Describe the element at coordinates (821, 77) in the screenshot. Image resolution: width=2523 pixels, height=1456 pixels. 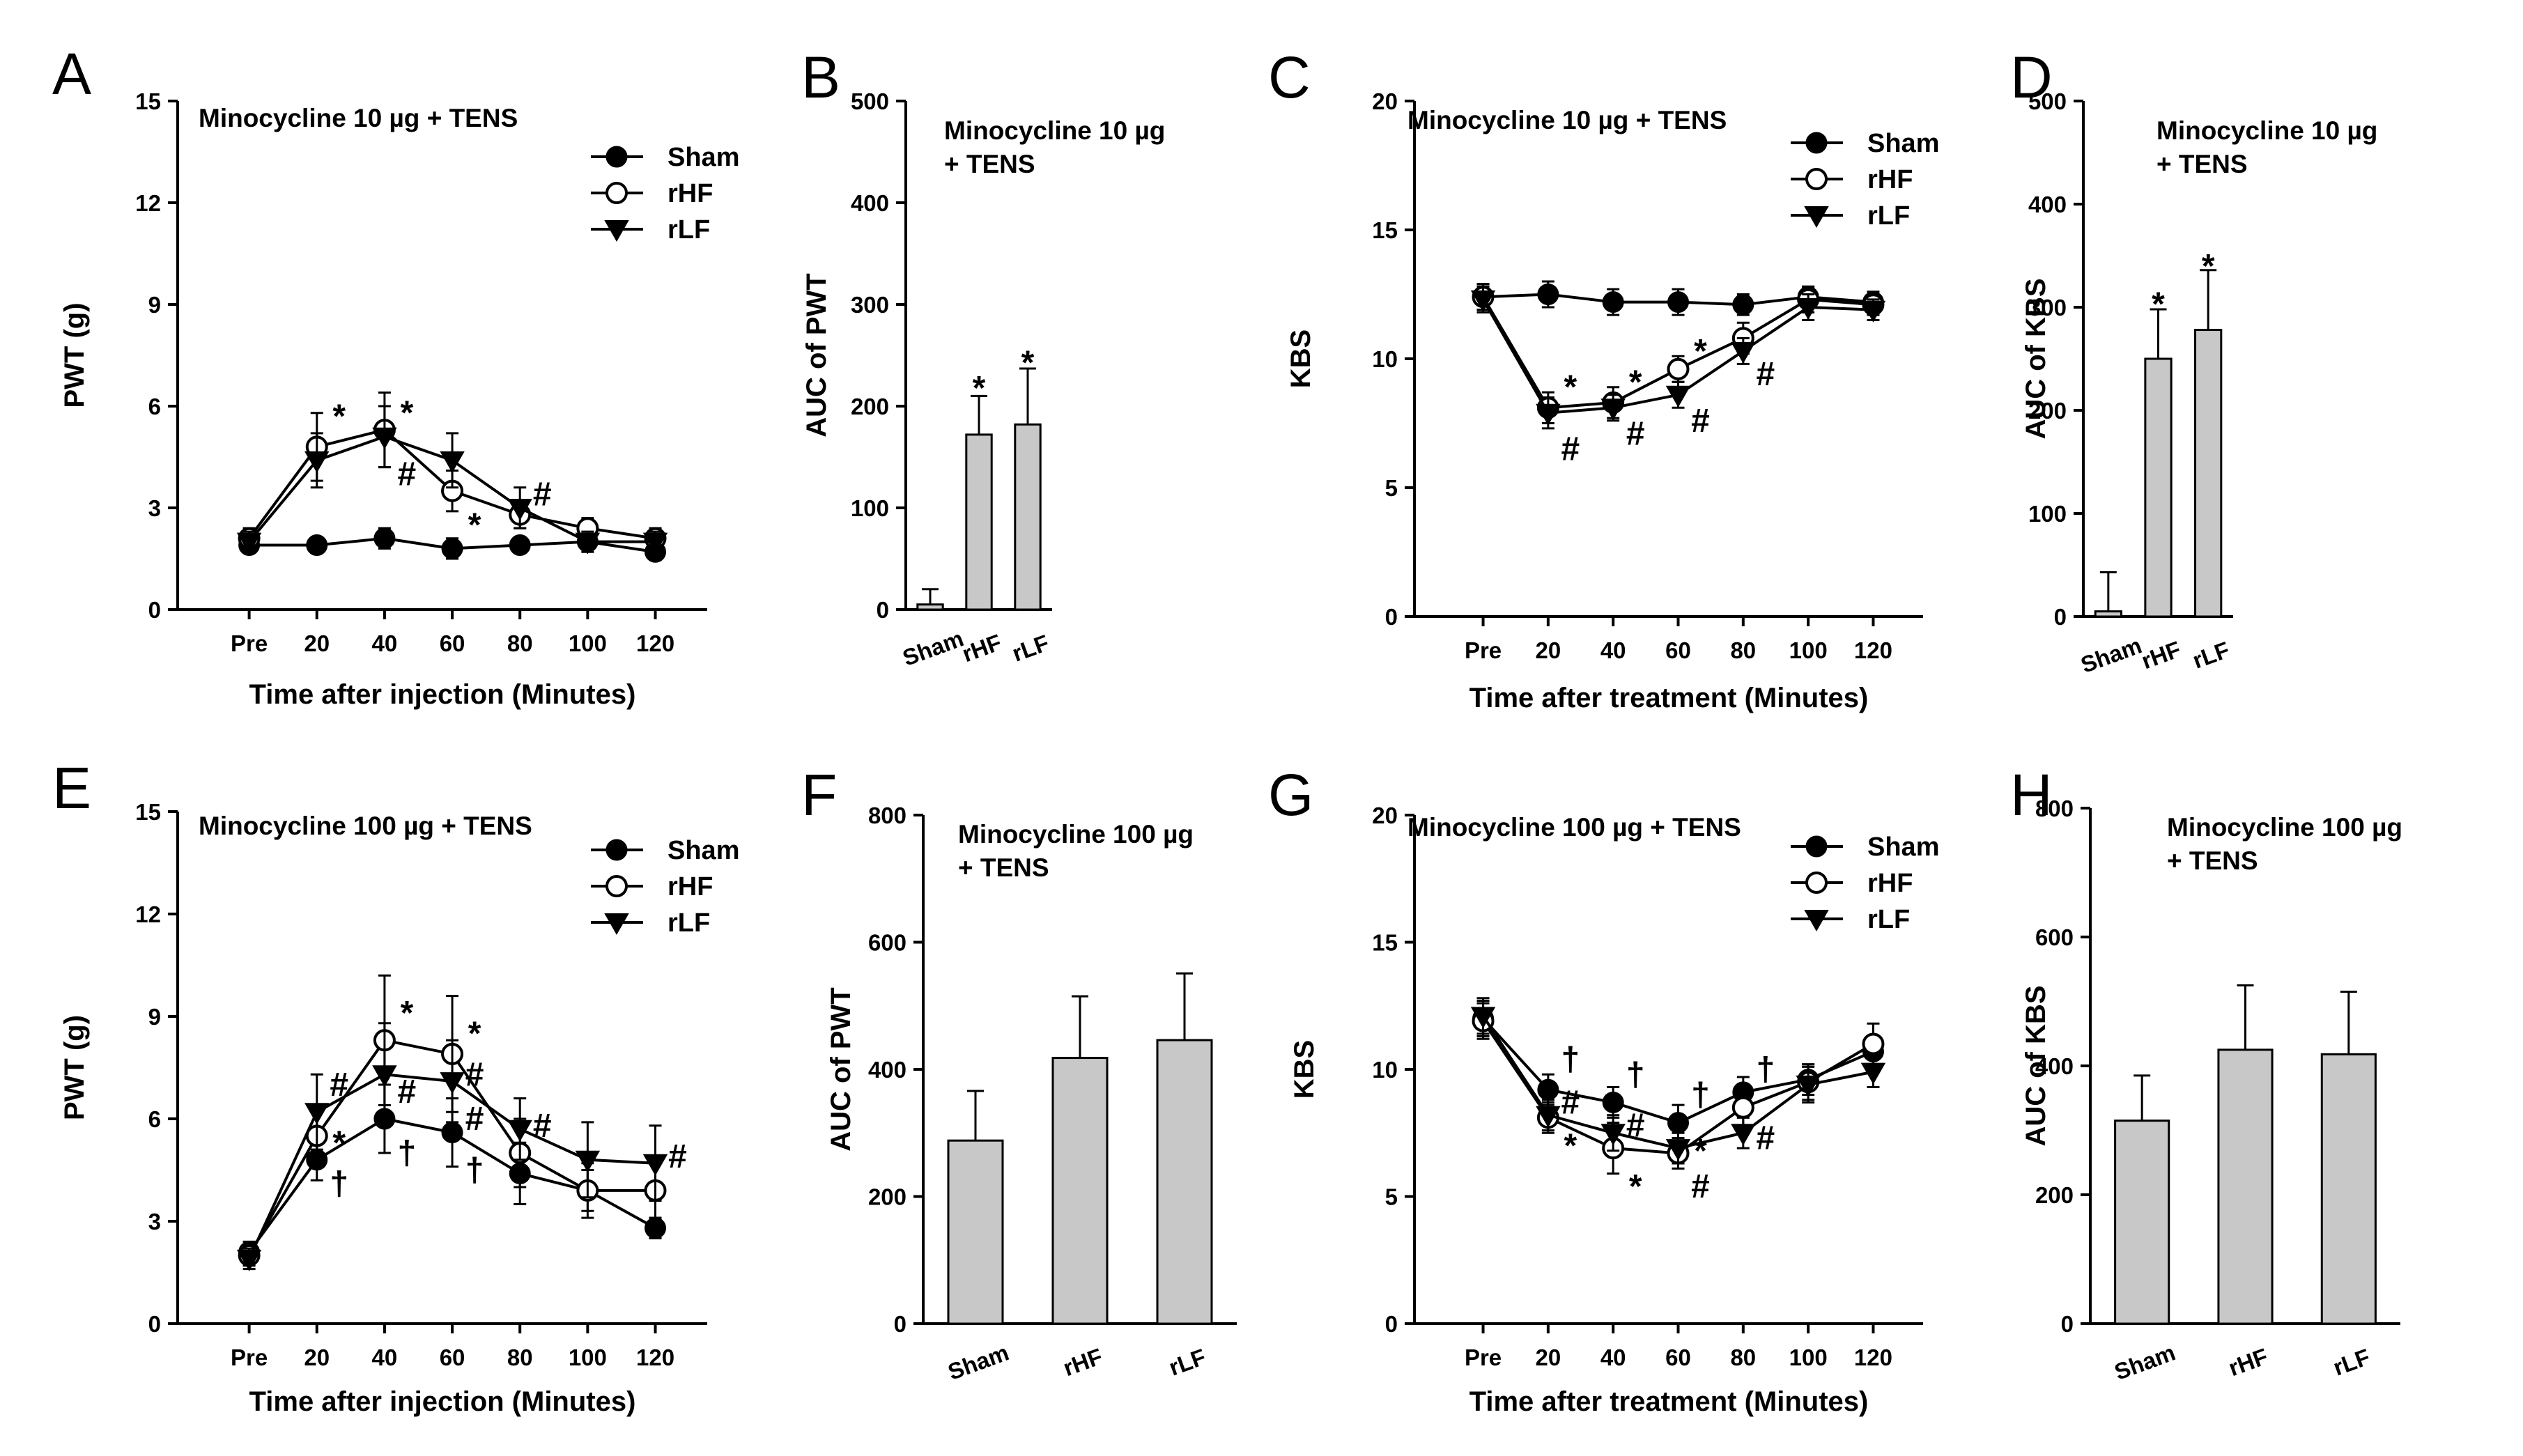
I see `panel-letter: B` at that location.